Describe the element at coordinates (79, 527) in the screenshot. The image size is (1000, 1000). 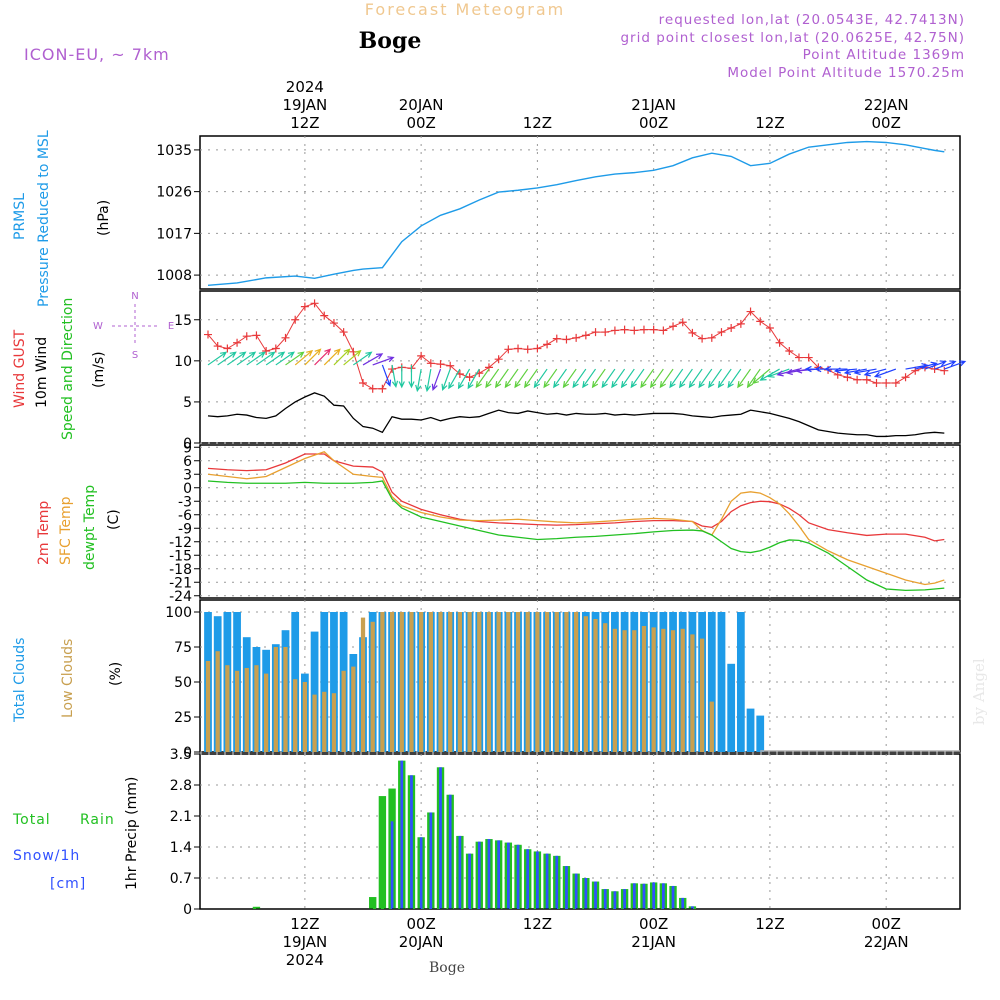
I see `temp-labels: 2m Temp SFC Temp dewpt Temp (C)` at that location.